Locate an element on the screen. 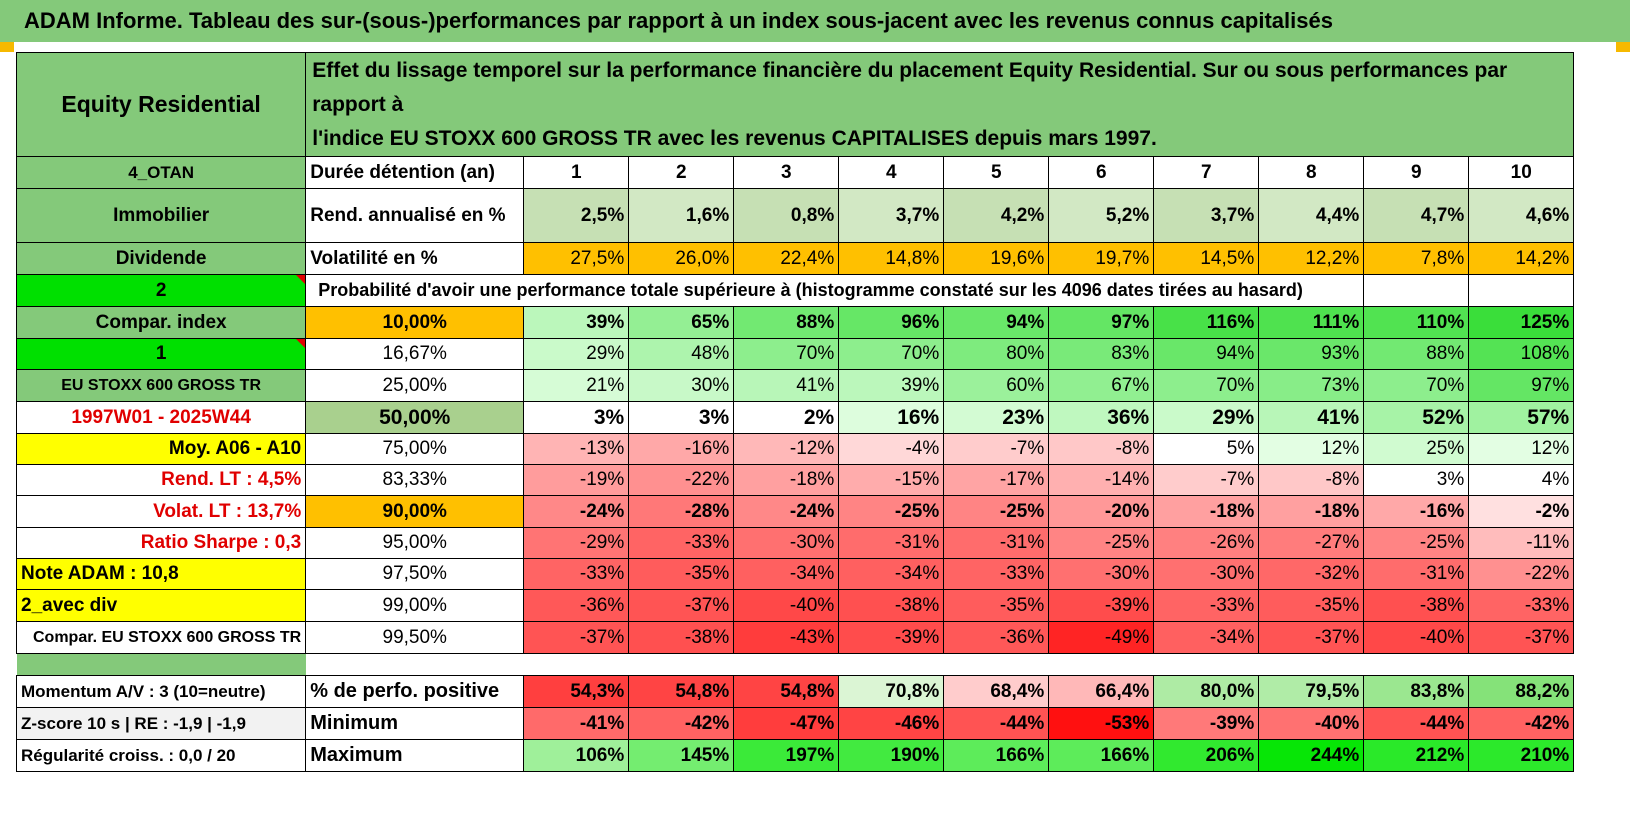 The image size is (1630, 815). probability-value: -34% is located at coordinates (1206, 637).